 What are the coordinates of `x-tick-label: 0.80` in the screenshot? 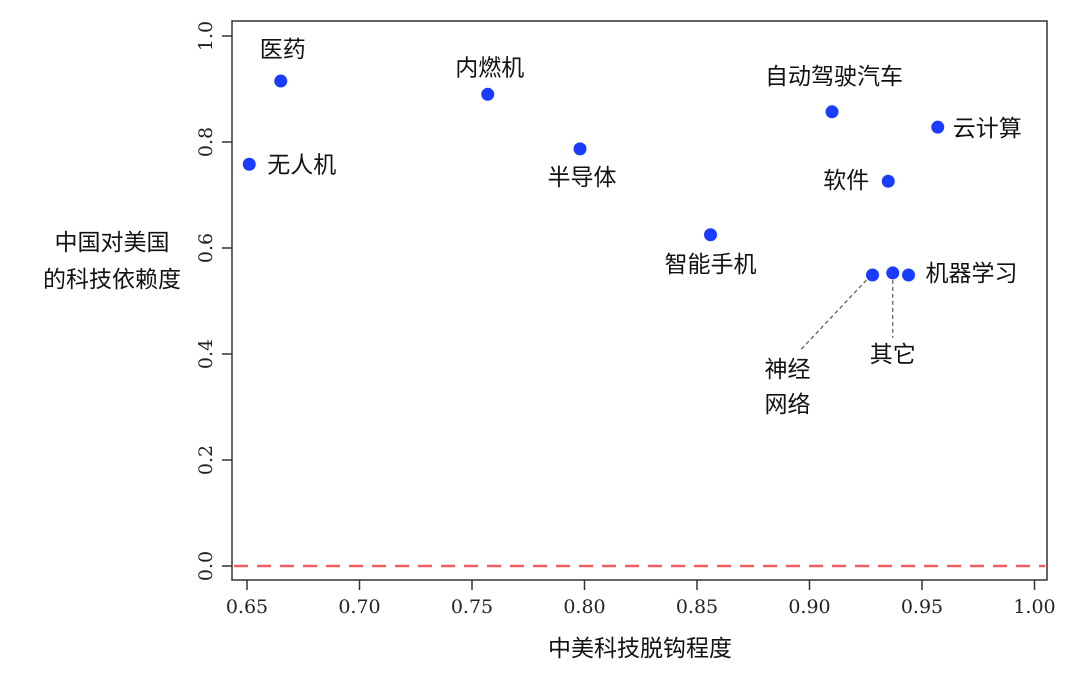 It's located at (584, 607).